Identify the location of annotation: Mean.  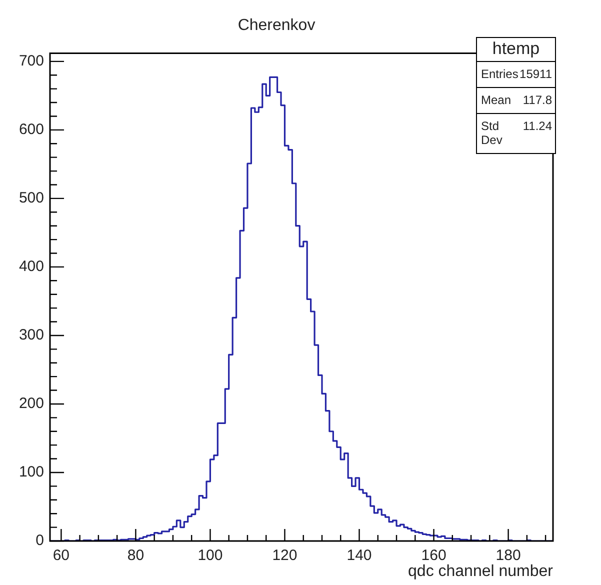
(496, 100).